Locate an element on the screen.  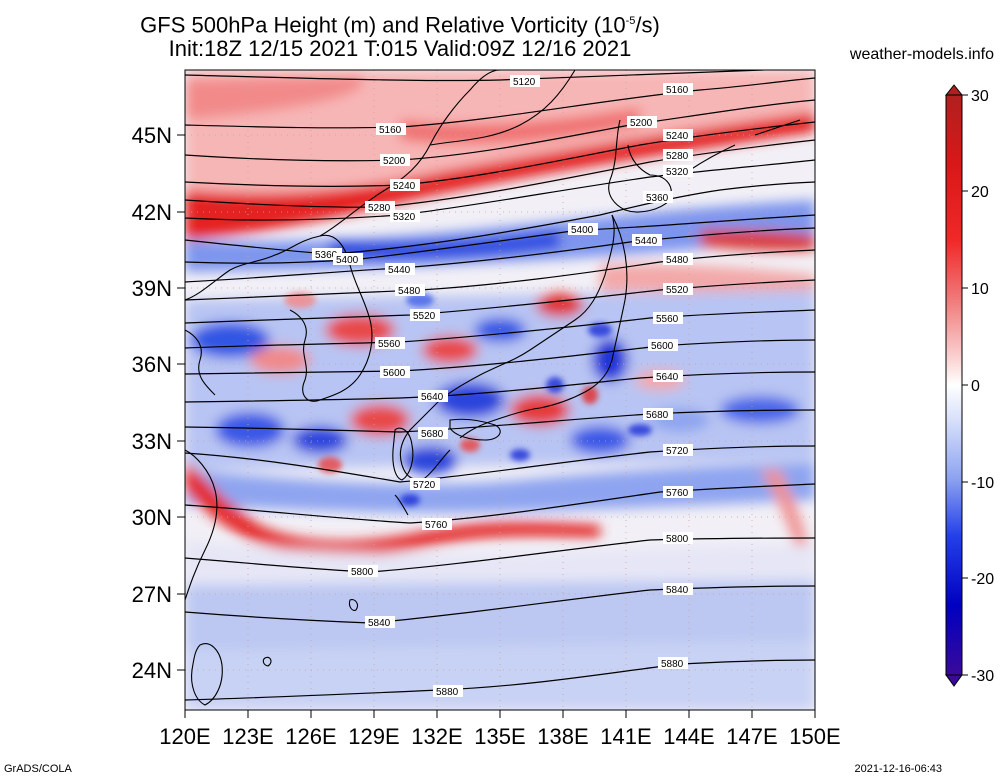
contour-label-5480b: 5480 is located at coordinates (678, 259).